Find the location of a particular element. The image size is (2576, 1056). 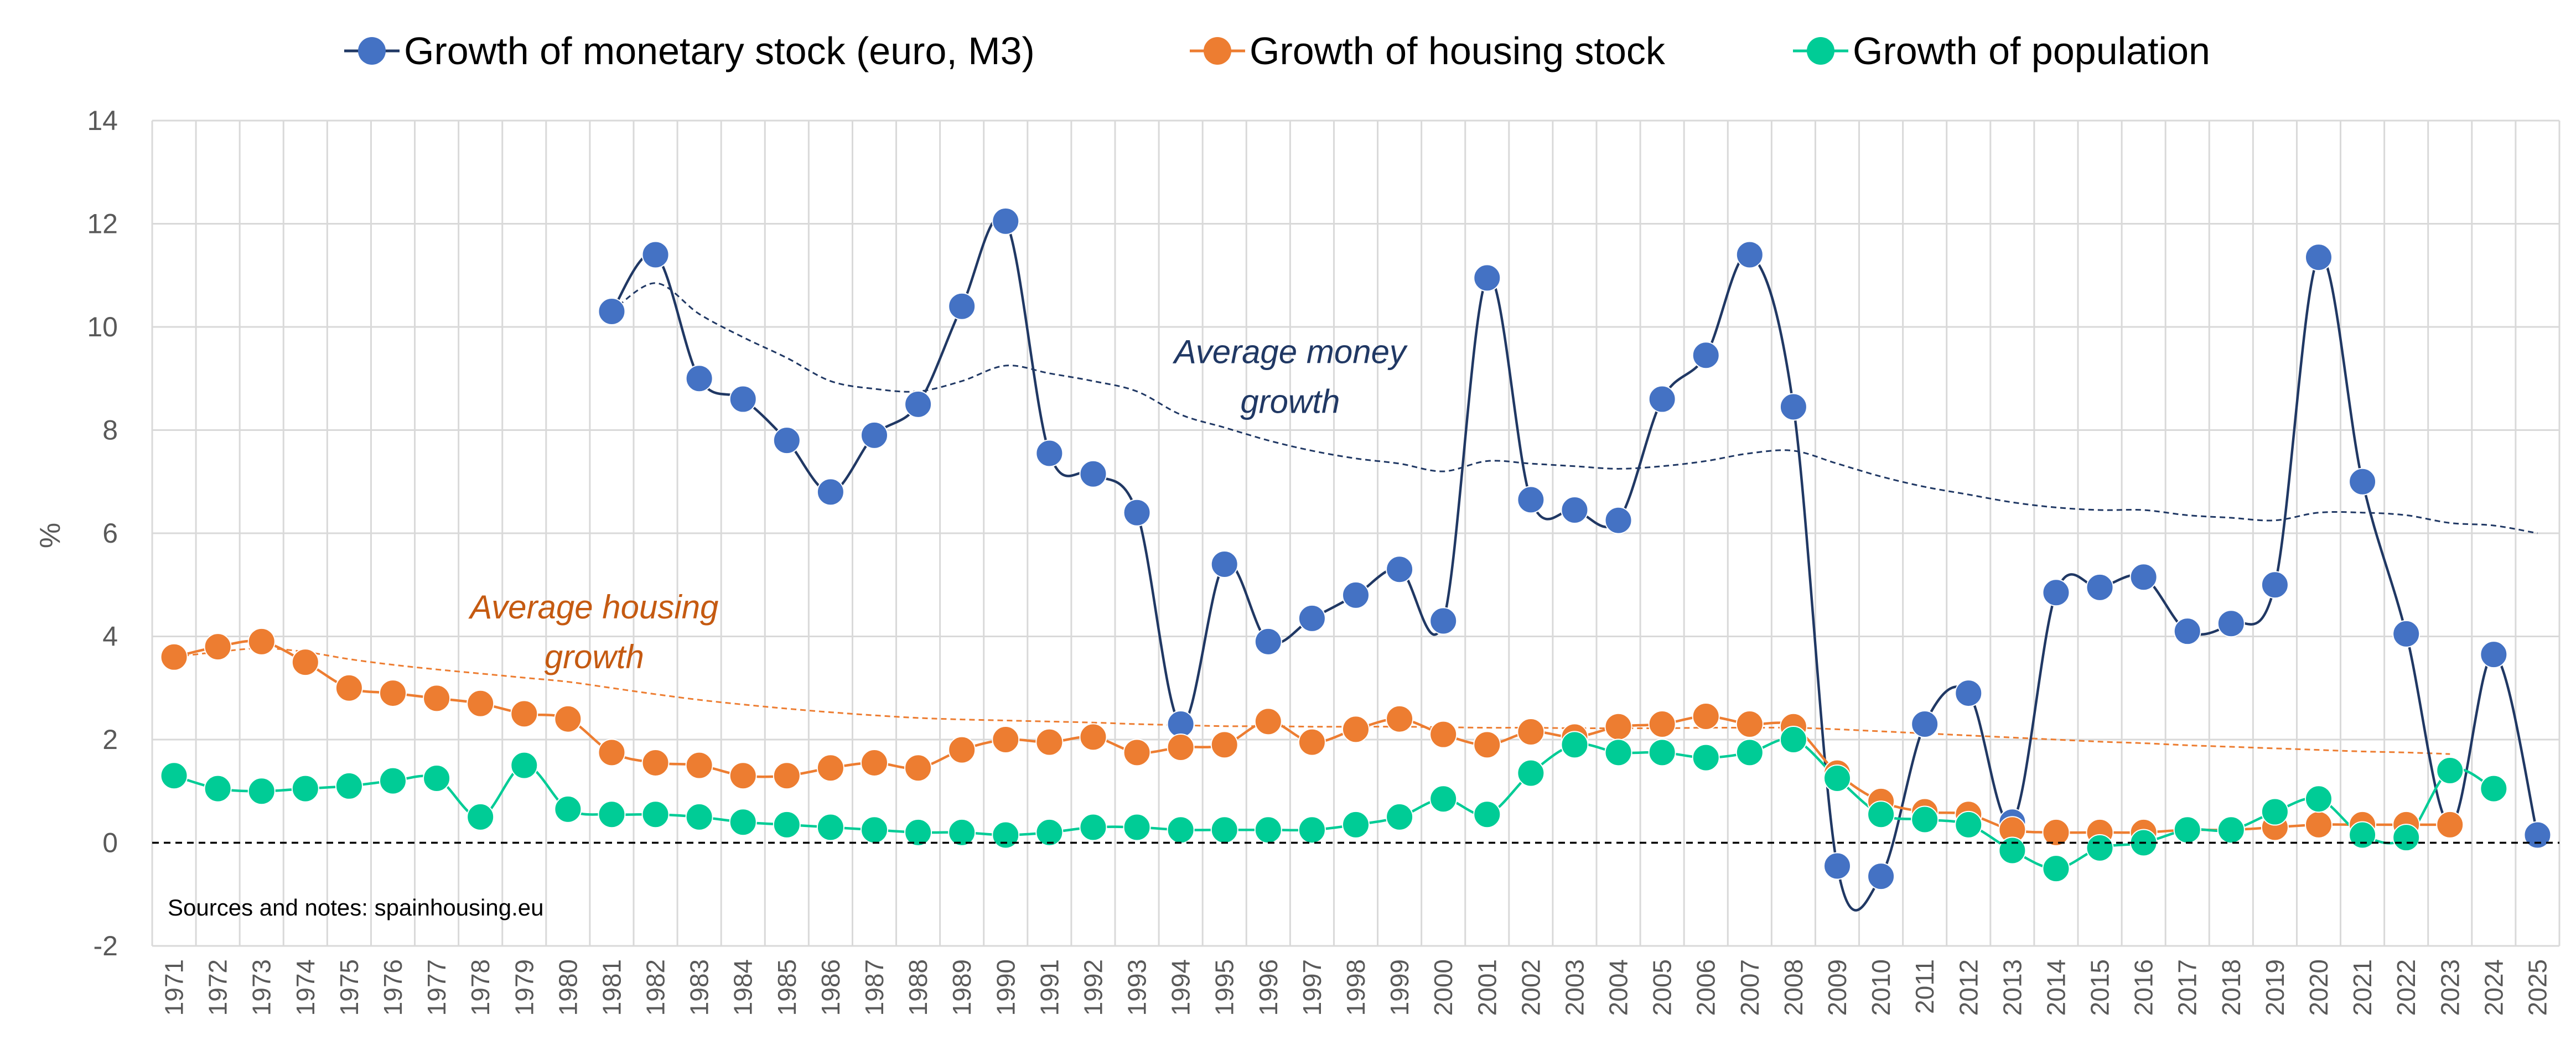

x-tick-label: 1995 is located at coordinates (1225, 988).